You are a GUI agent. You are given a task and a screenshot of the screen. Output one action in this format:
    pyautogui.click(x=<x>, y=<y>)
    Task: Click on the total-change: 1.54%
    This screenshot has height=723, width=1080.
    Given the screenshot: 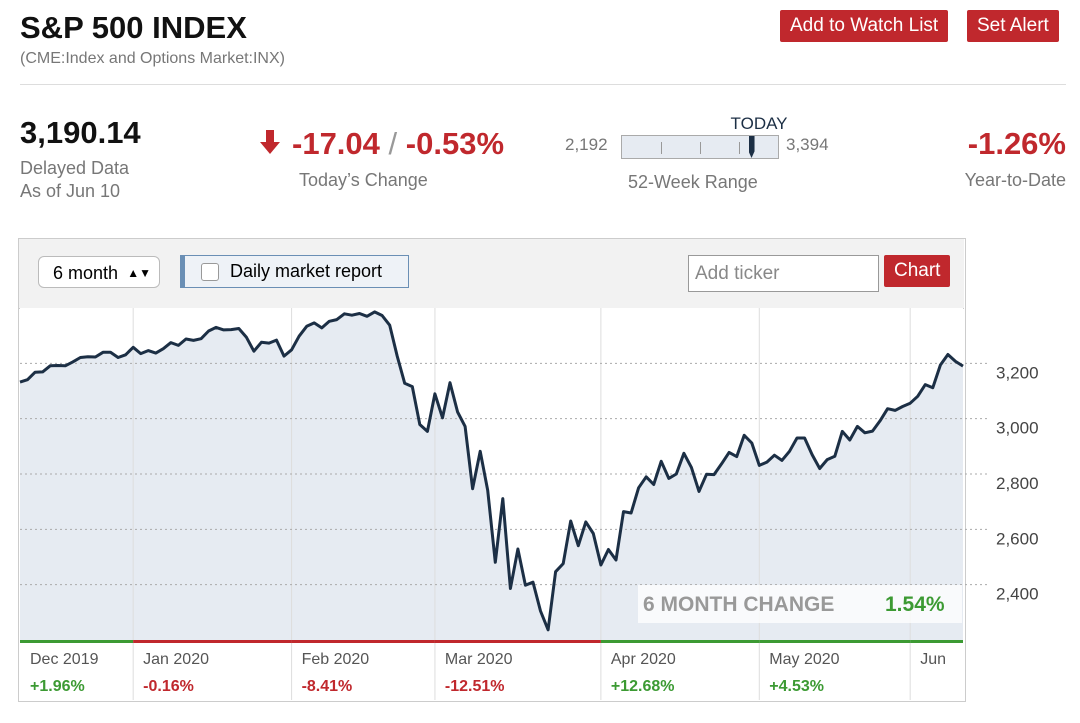 What is the action you would take?
    pyautogui.click(x=915, y=604)
    